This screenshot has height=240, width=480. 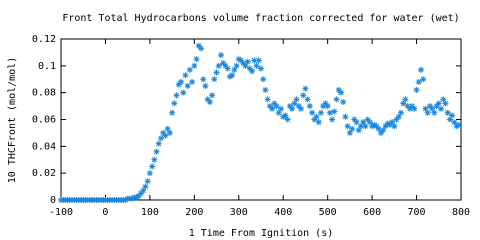 I want to click on y-tick-label: 0.06, so click(x=44, y=120).